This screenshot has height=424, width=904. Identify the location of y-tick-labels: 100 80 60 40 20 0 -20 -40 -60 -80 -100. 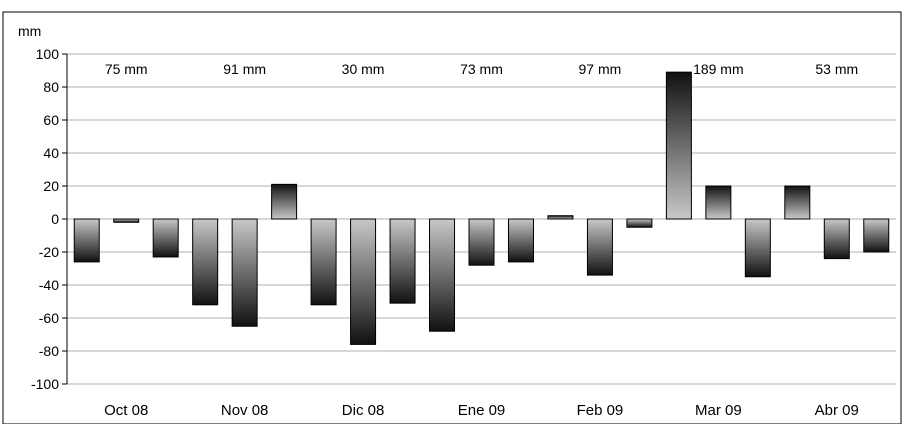
(45, 219).